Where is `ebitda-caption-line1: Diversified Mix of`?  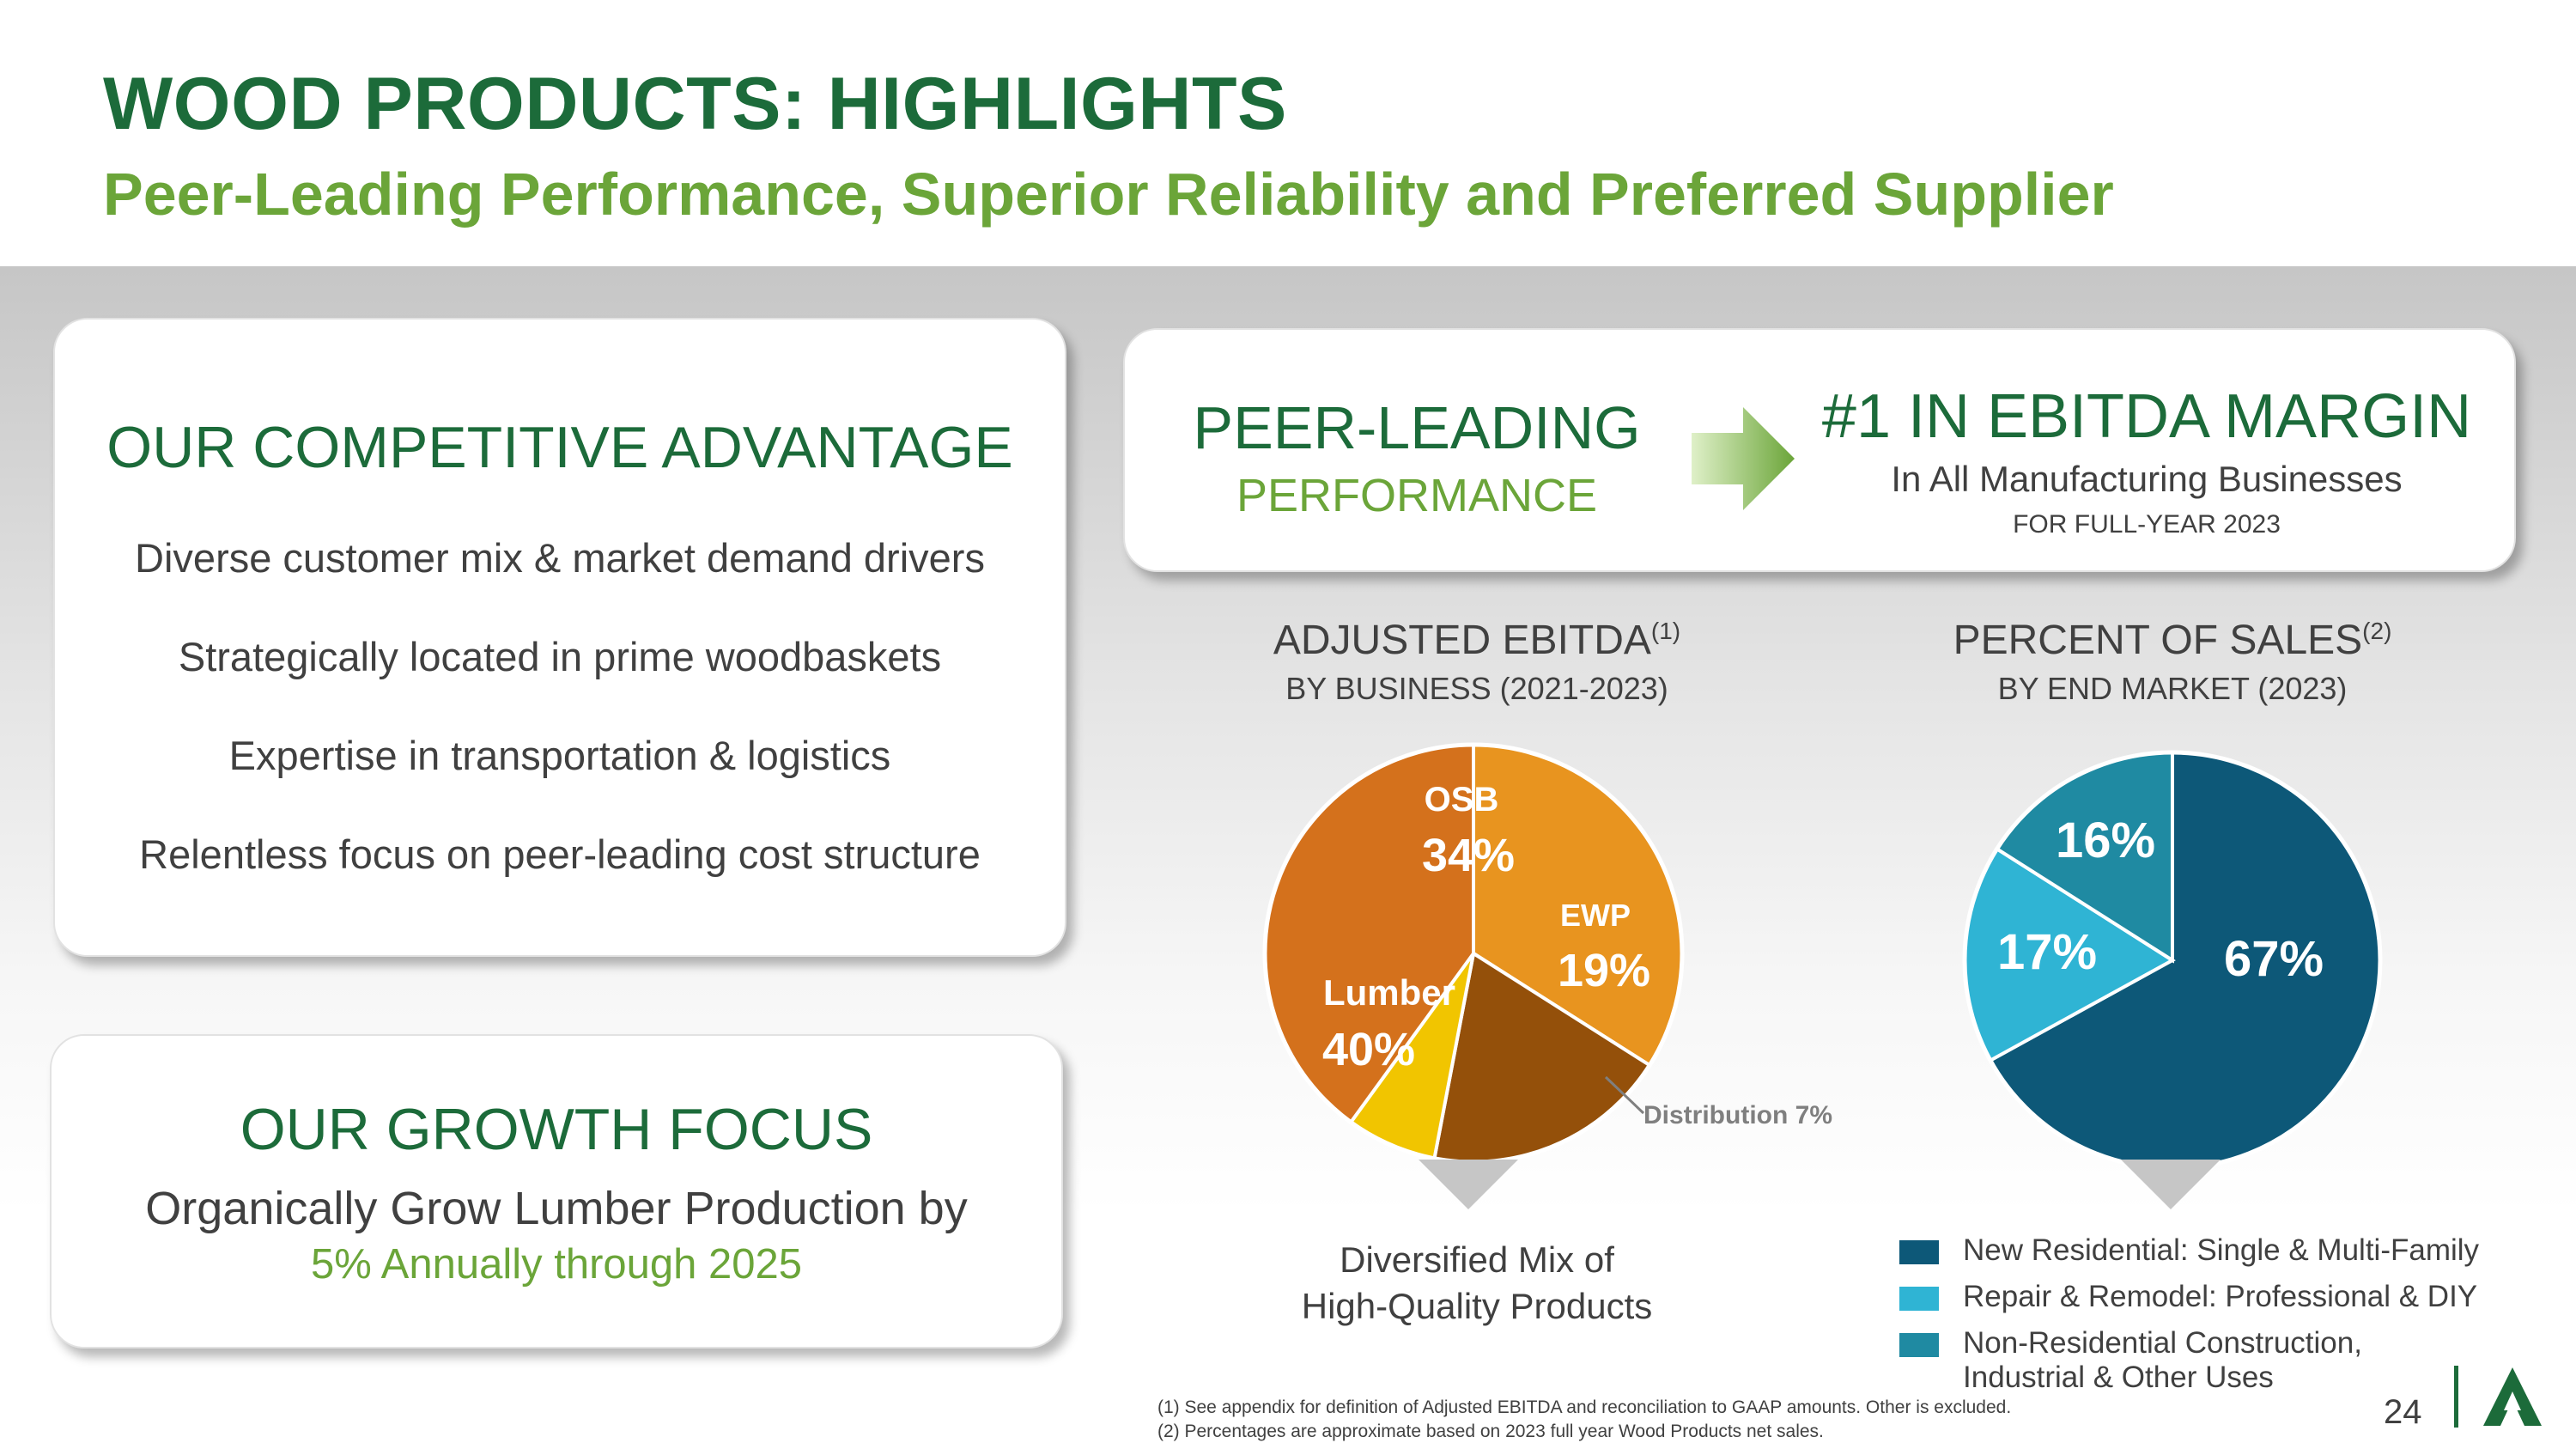 ebitda-caption-line1: Diversified Mix of is located at coordinates (1477, 1259).